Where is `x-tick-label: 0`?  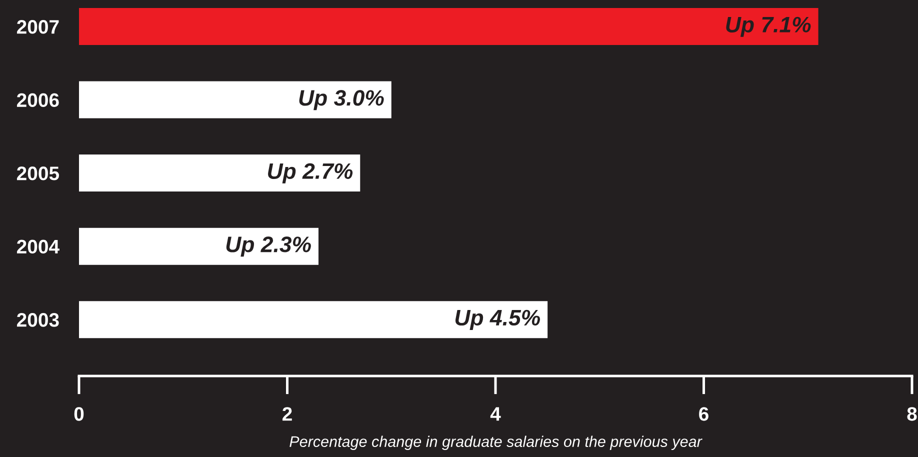
x-tick-label: 0 is located at coordinates (79, 414).